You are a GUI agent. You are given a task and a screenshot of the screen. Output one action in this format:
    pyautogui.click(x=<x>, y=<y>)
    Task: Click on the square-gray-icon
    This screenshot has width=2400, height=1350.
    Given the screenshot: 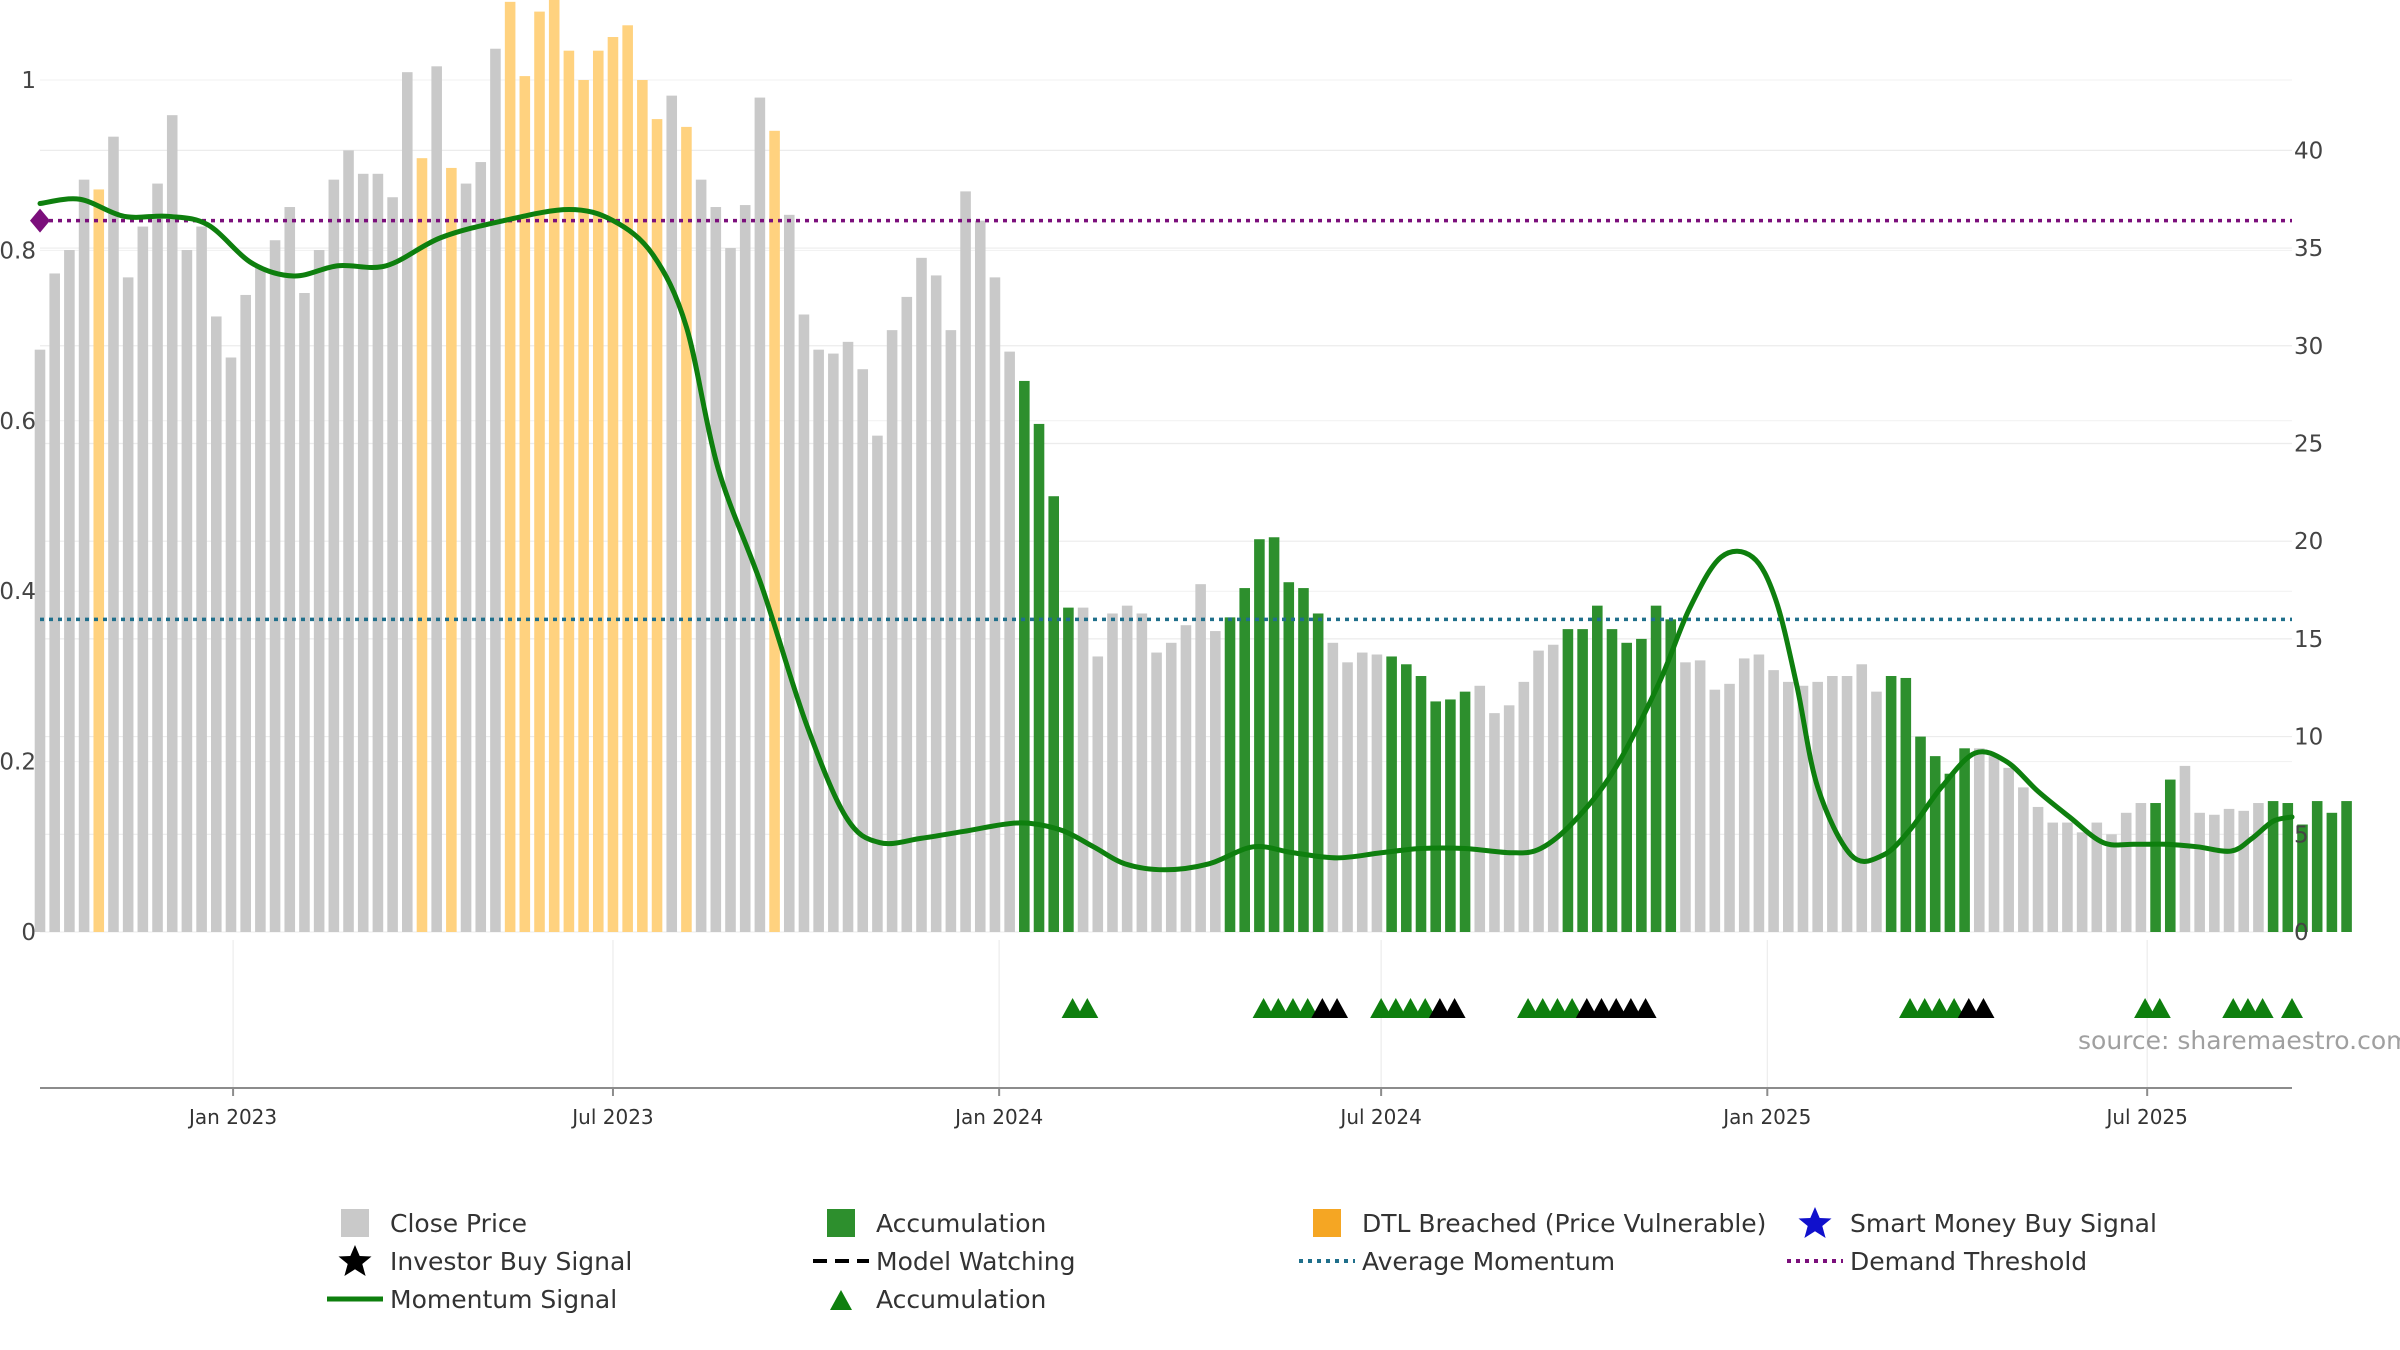 What is the action you would take?
    pyautogui.click(x=355, y=1223)
    